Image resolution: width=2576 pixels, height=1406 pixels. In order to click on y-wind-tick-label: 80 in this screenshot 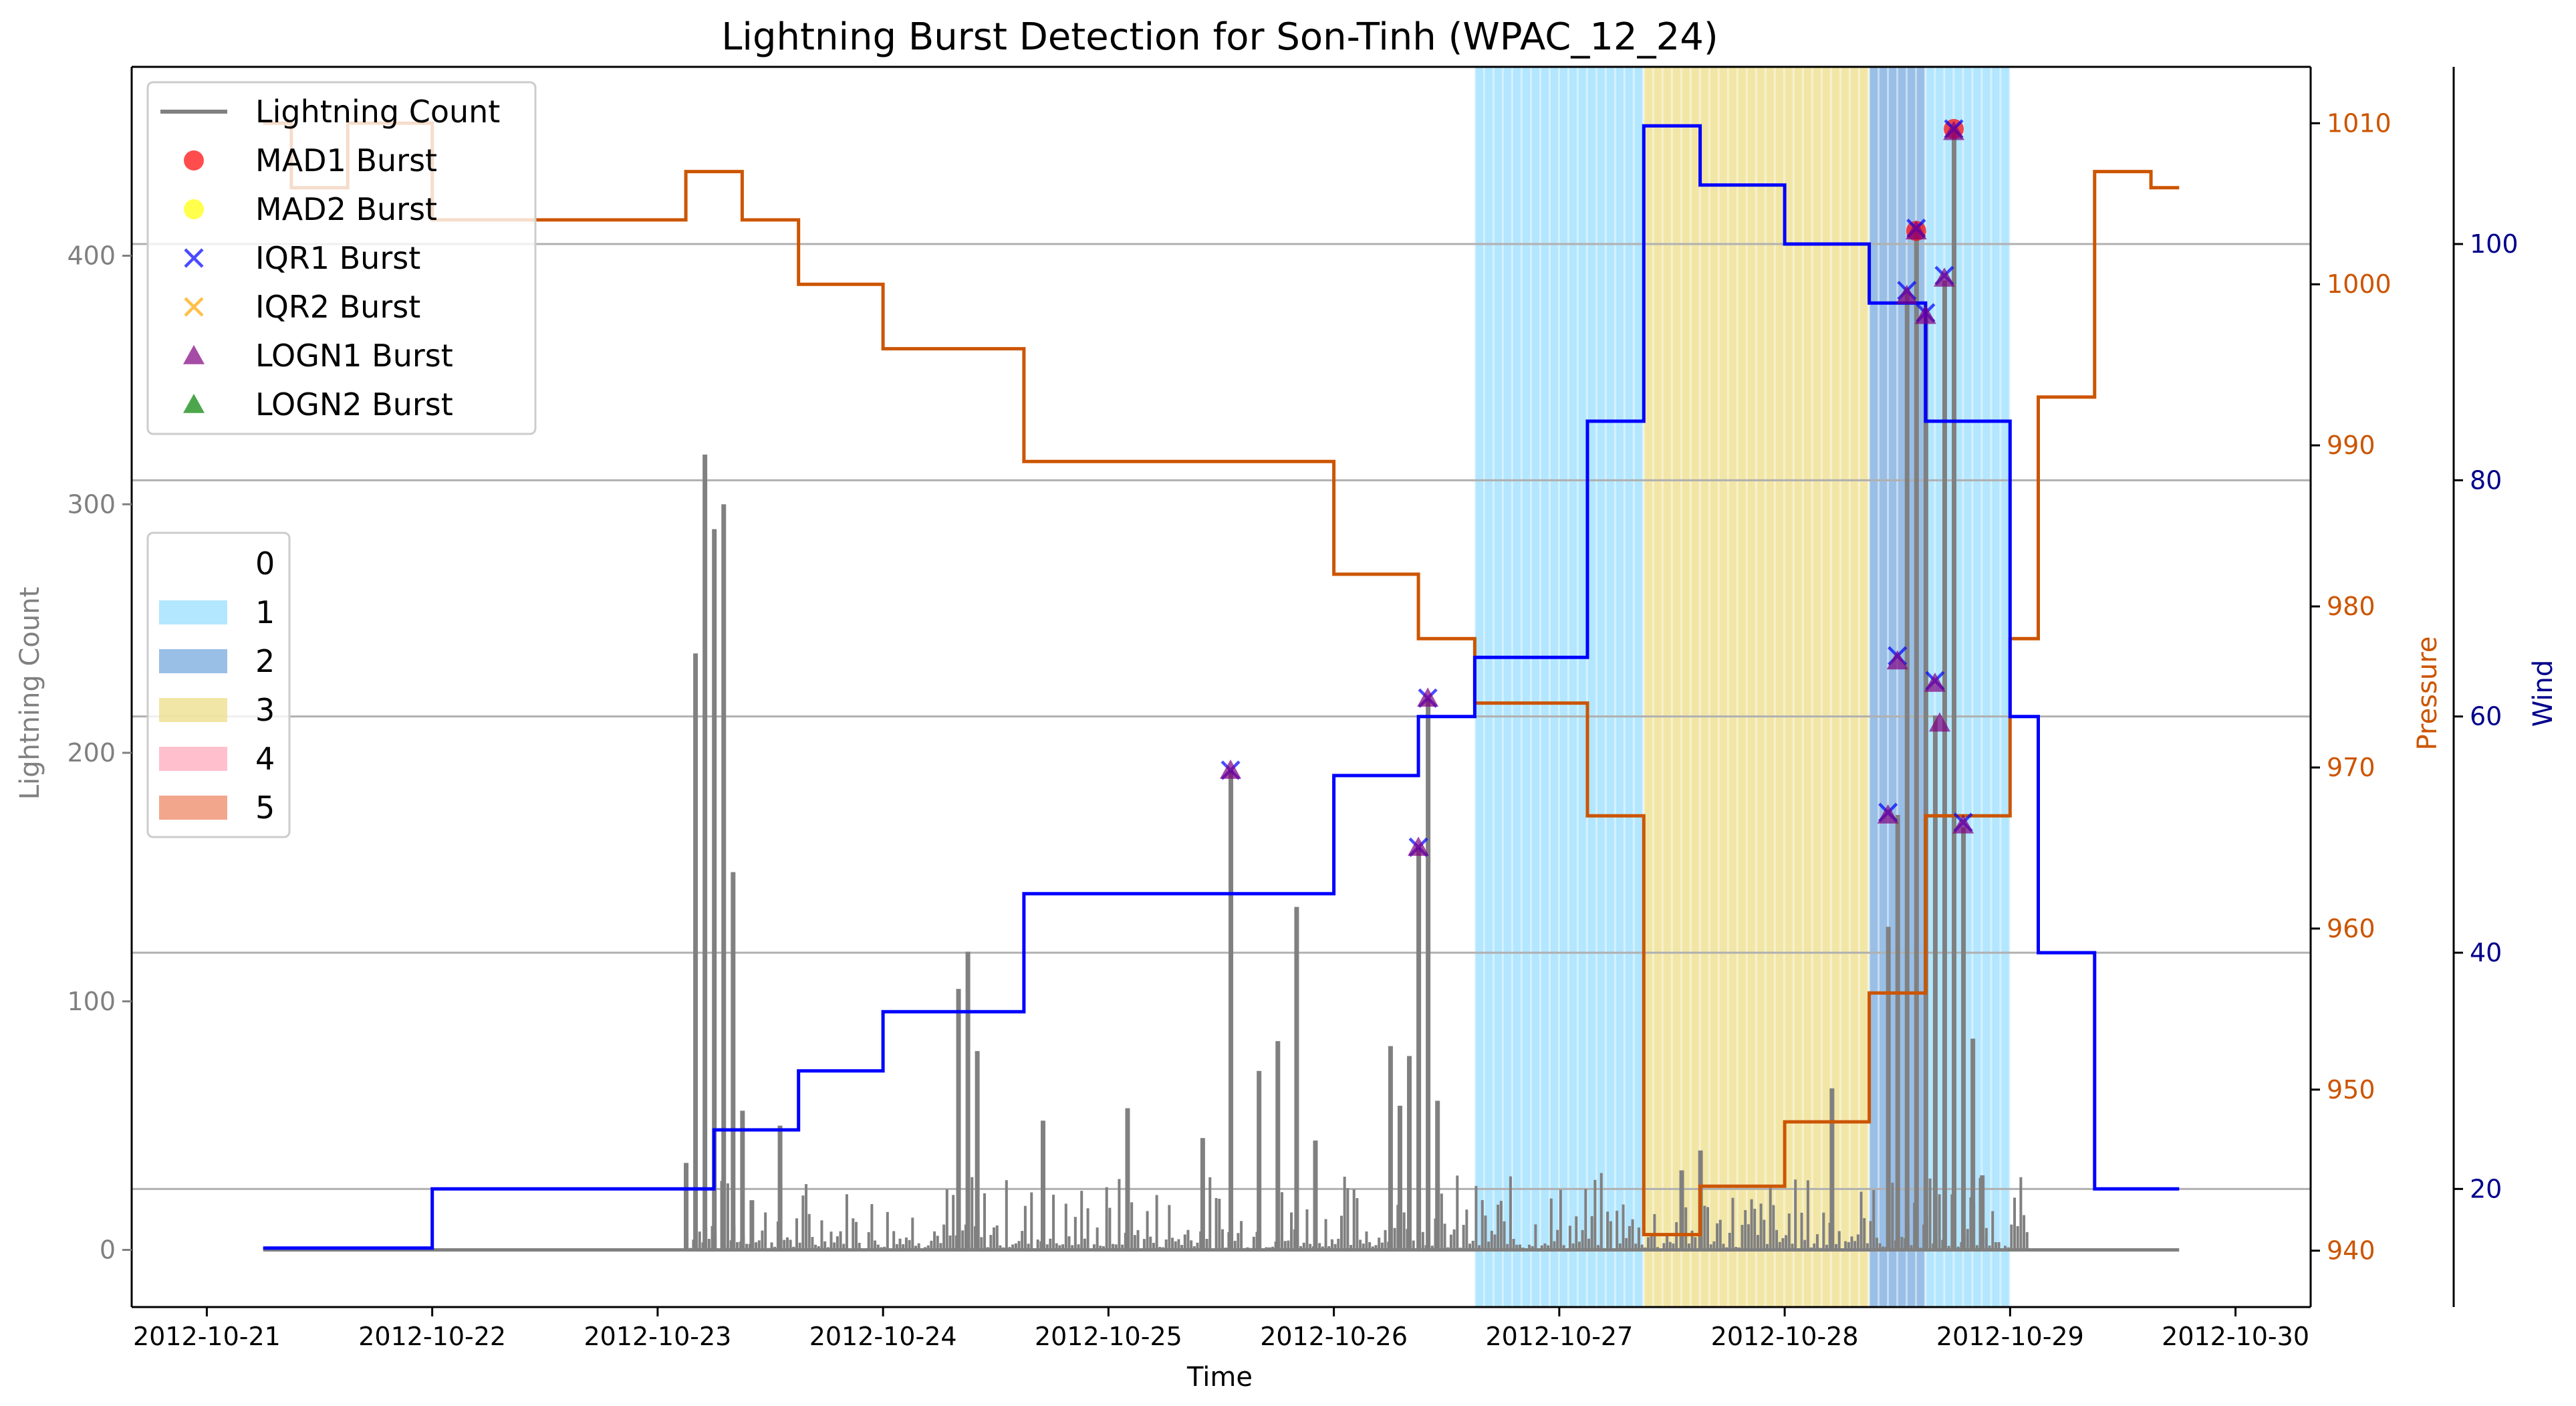, I will do `click(2486, 480)`.